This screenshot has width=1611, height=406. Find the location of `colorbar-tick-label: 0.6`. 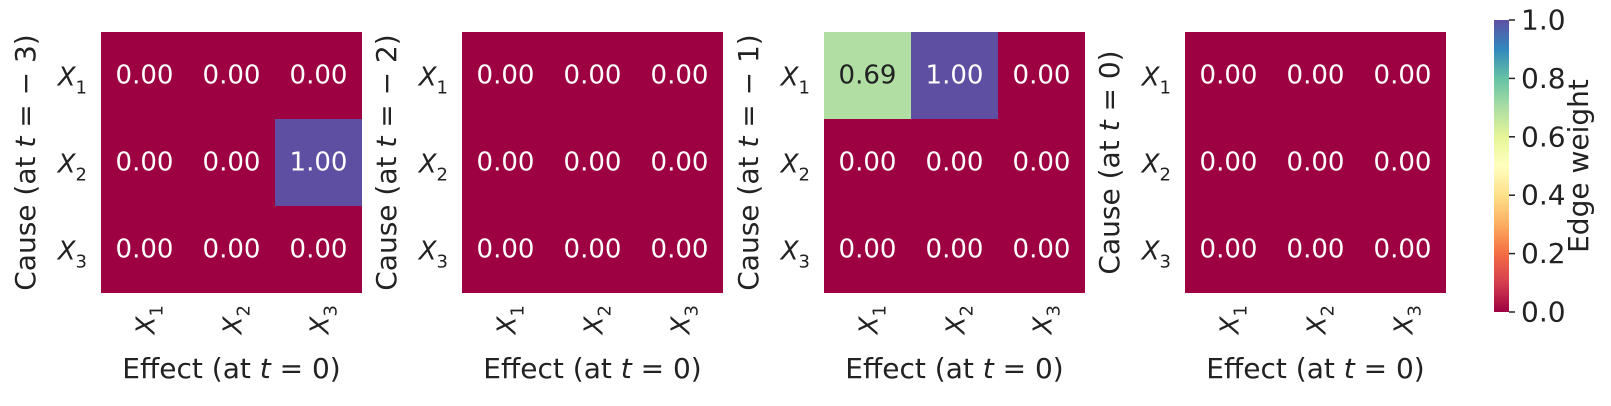

colorbar-tick-label: 0.6 is located at coordinates (1543, 136).